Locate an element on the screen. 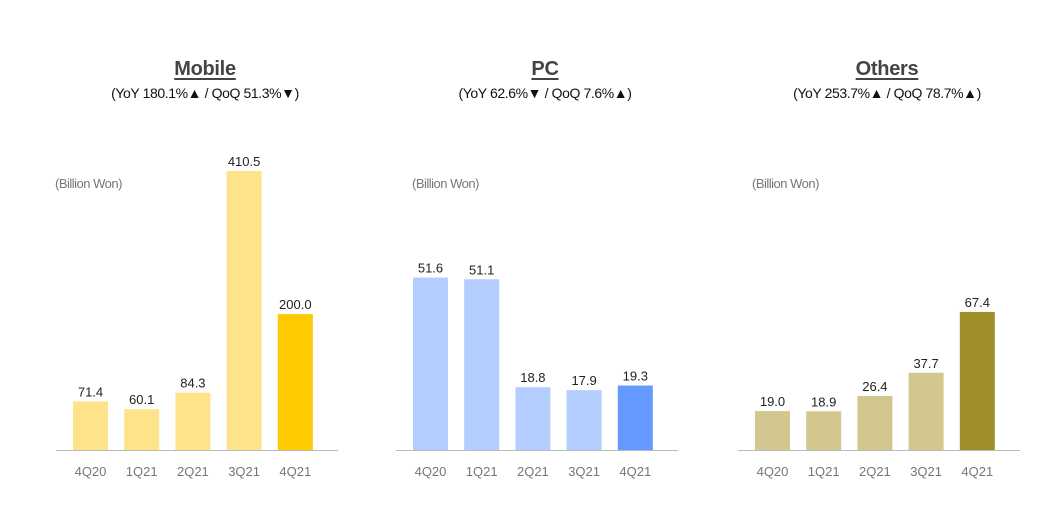  value-label-3Q21: 410.5 is located at coordinates (244, 161).